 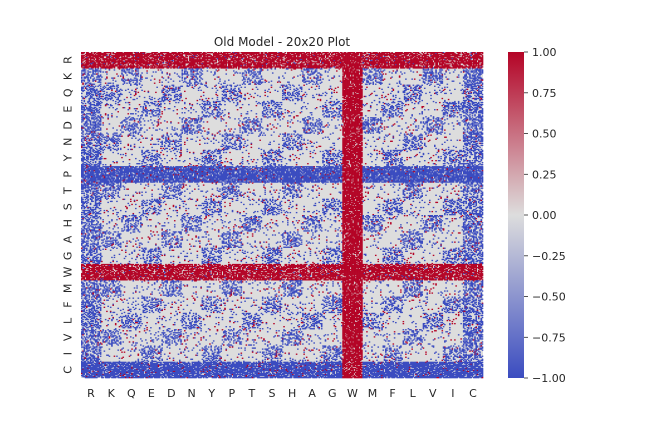 I want to click on chart-title: Old Model - 20x20 Plot, so click(x=282, y=42).